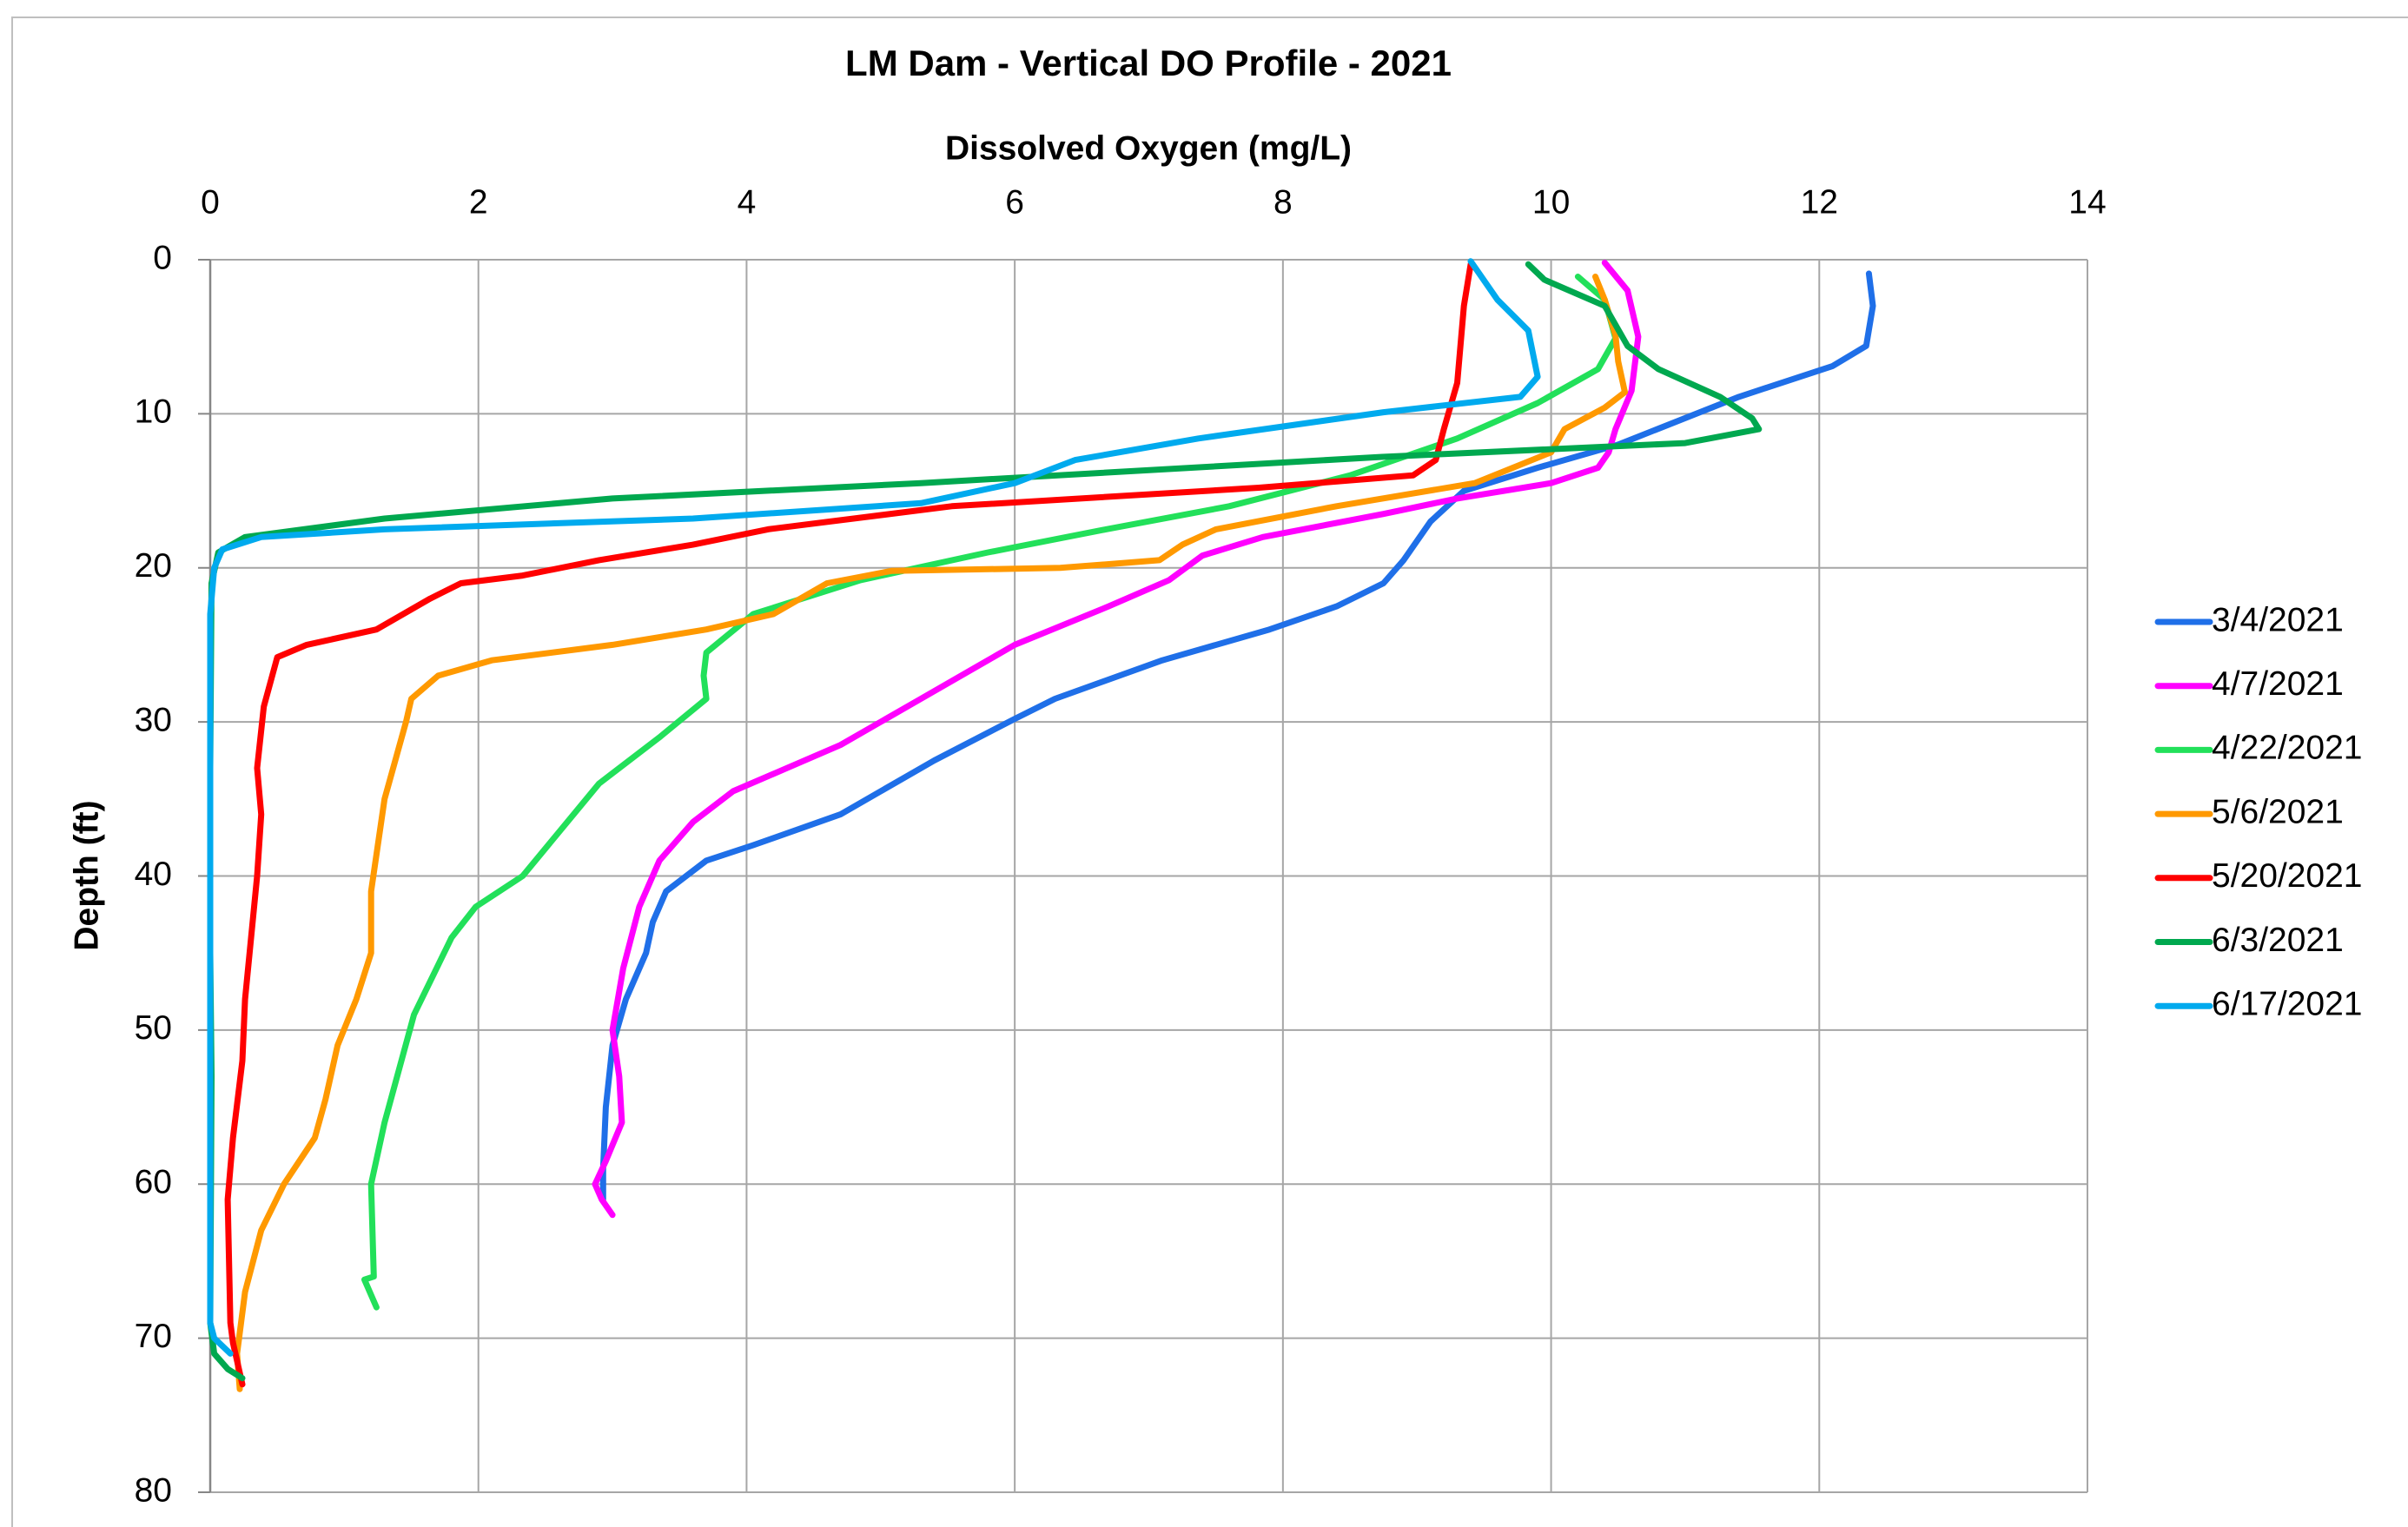 The height and width of the screenshot is (1527, 2408). What do you see at coordinates (154, 1336) in the screenshot?
I see `y-tick-label: 70` at bounding box center [154, 1336].